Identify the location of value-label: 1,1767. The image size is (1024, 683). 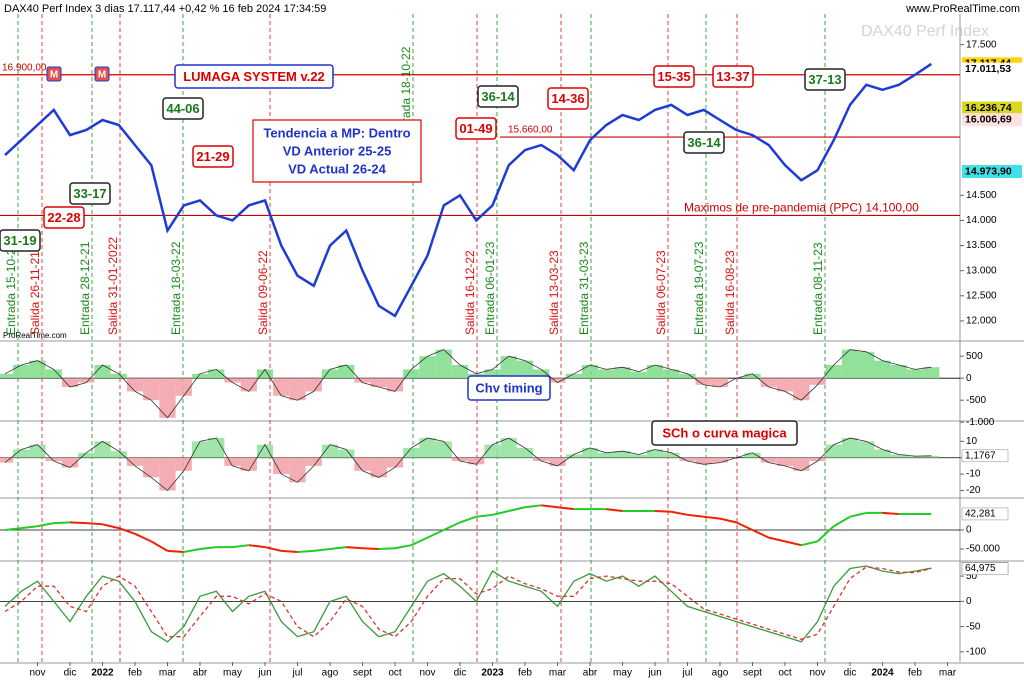
(980, 455).